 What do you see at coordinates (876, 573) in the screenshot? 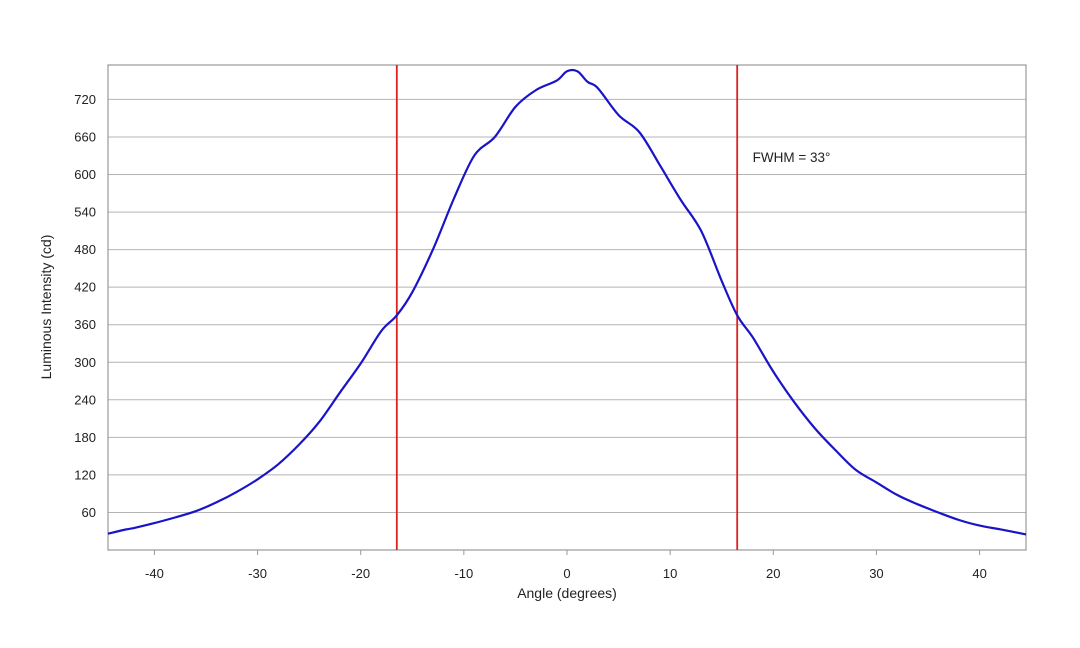
I see `x-tick-label: 30` at bounding box center [876, 573].